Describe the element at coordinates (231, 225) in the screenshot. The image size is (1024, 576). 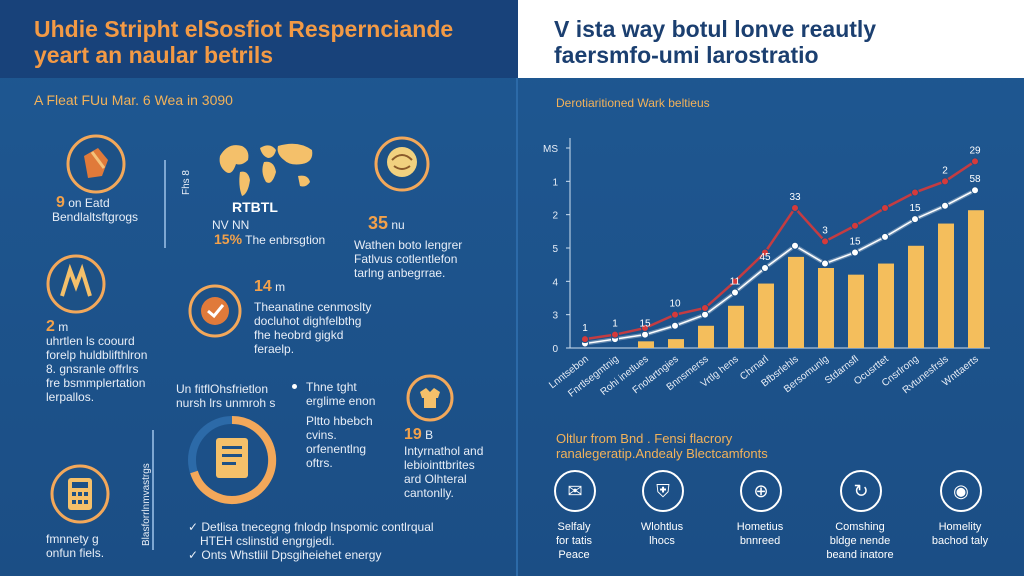
I see `map-nv-label: NV NN` at that location.